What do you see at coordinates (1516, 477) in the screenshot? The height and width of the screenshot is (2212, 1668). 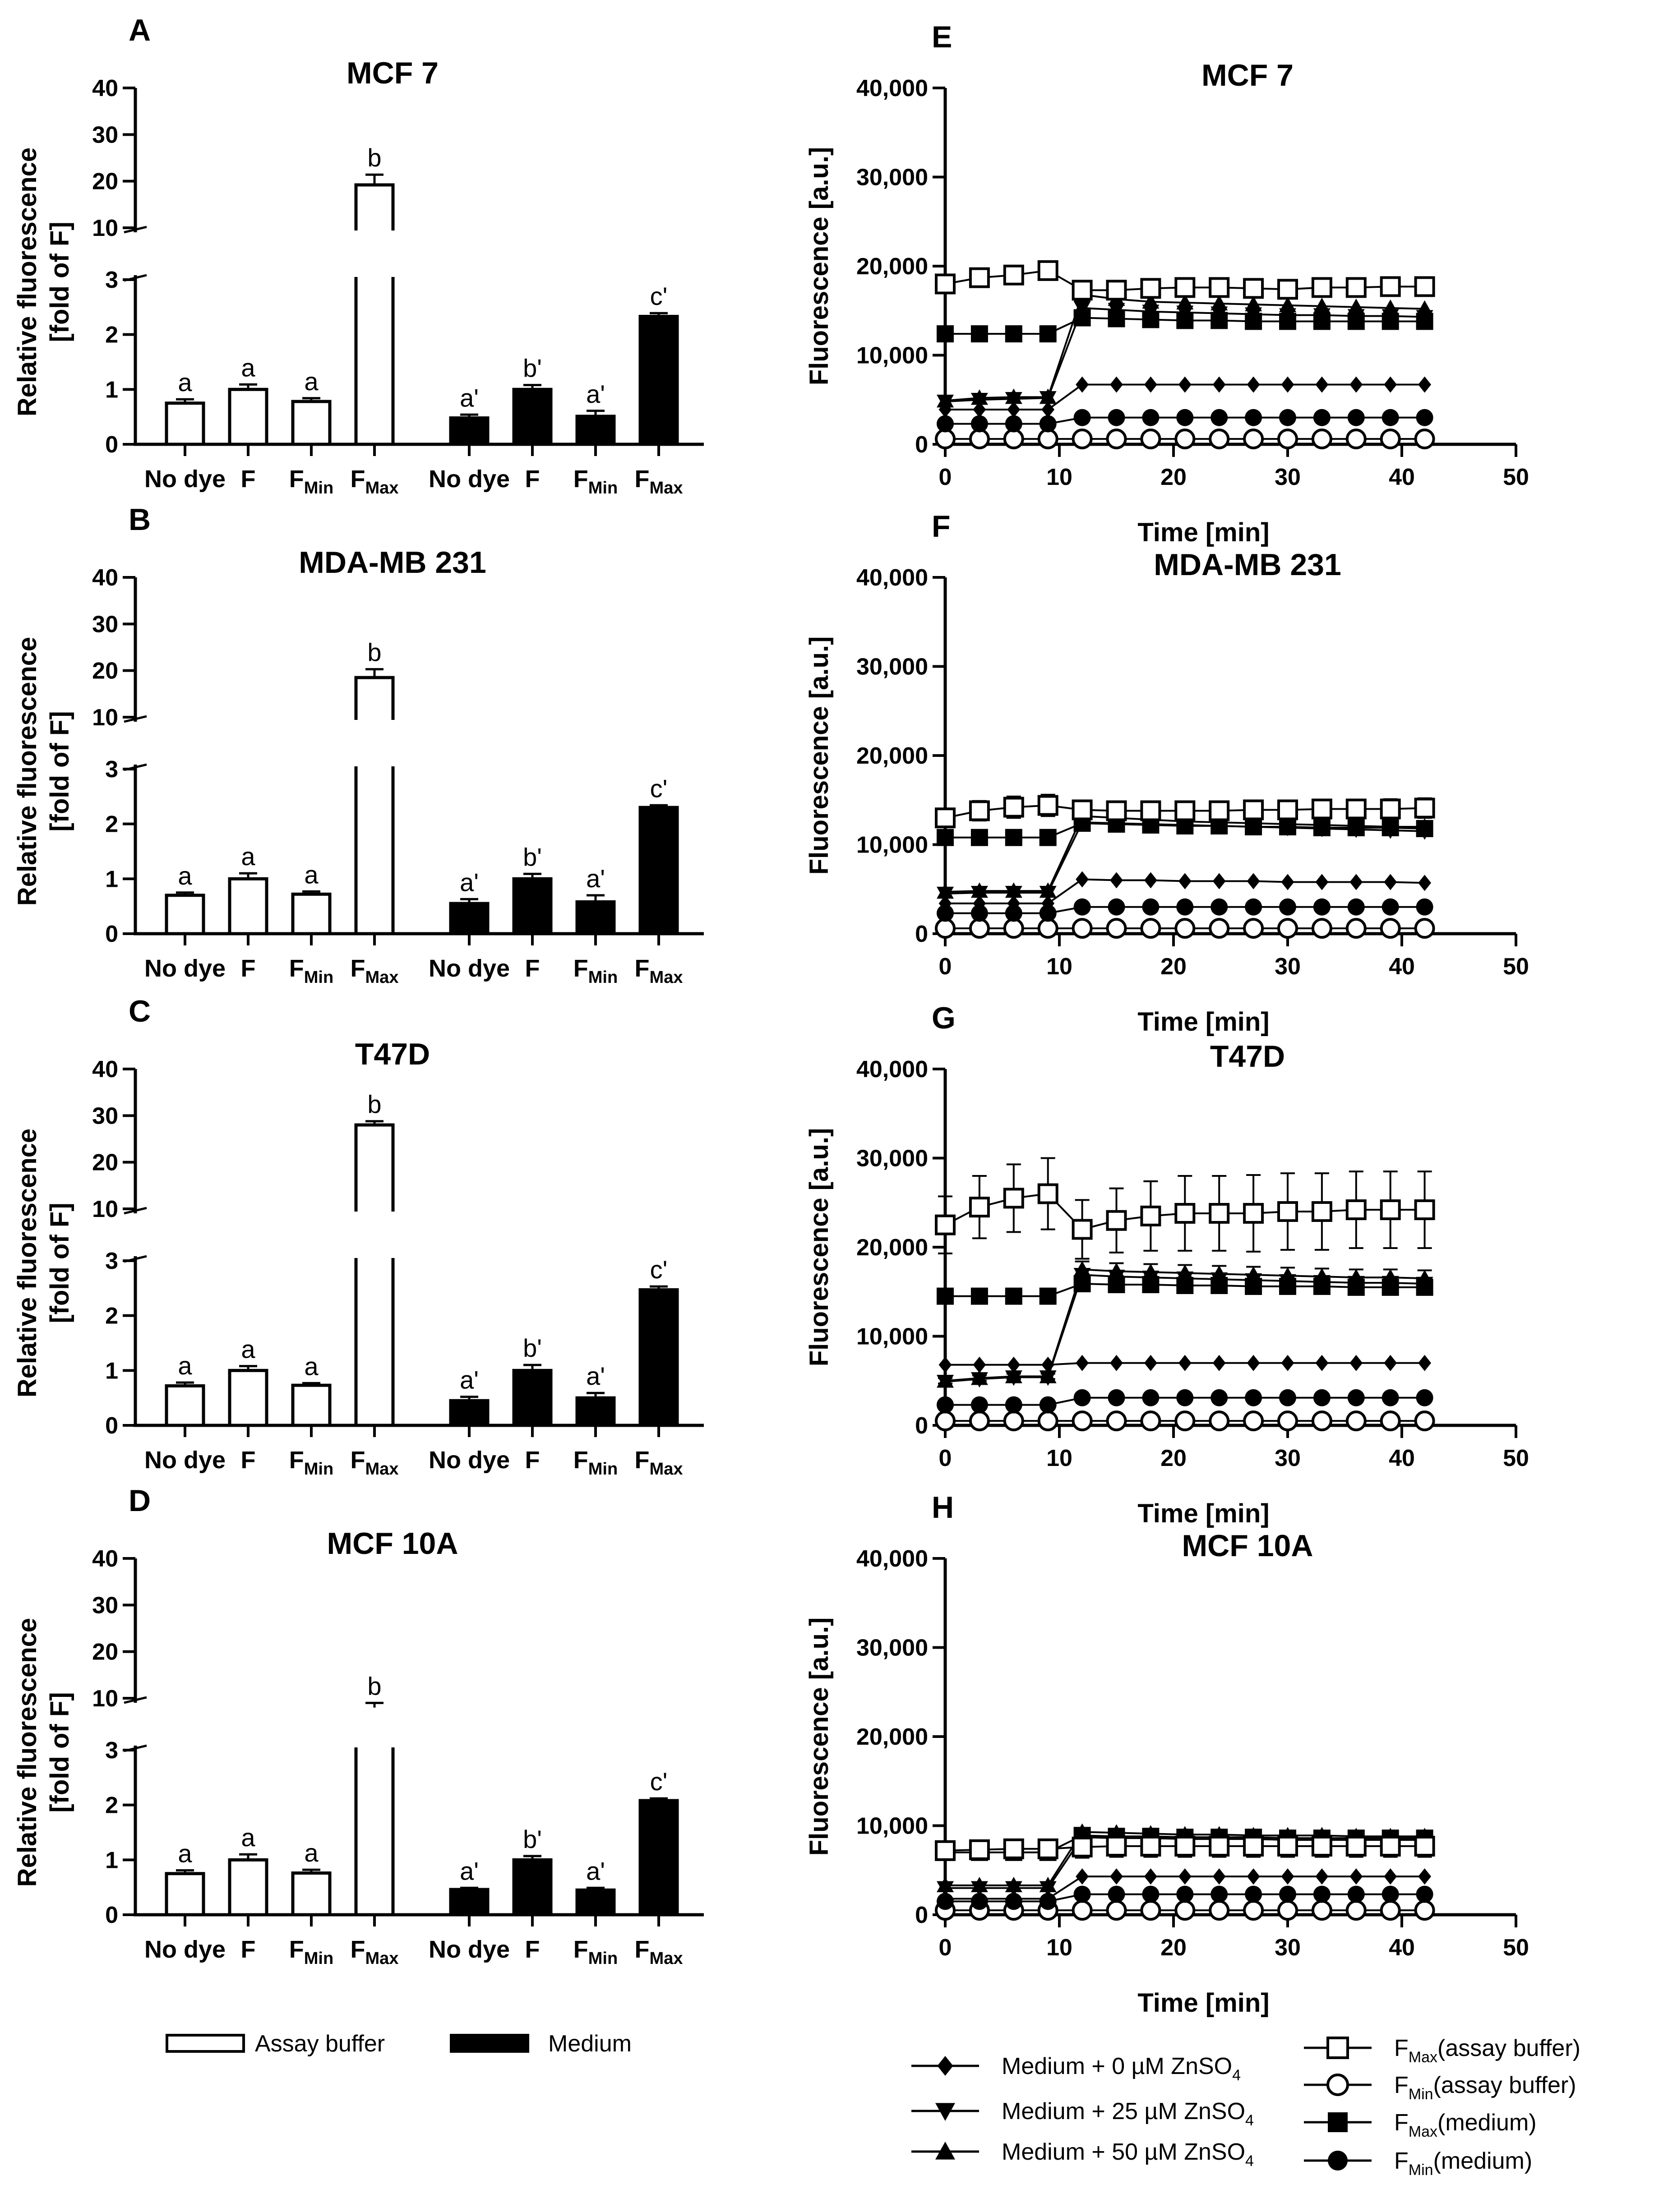 I see `x-tick-label: 50` at bounding box center [1516, 477].